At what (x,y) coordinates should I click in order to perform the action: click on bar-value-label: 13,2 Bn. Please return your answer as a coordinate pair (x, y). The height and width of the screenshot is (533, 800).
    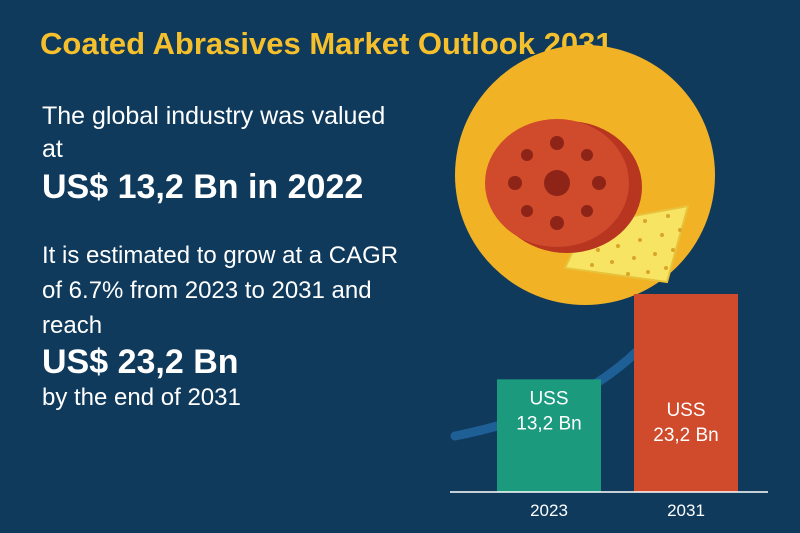
    Looking at the image, I should click on (549, 423).